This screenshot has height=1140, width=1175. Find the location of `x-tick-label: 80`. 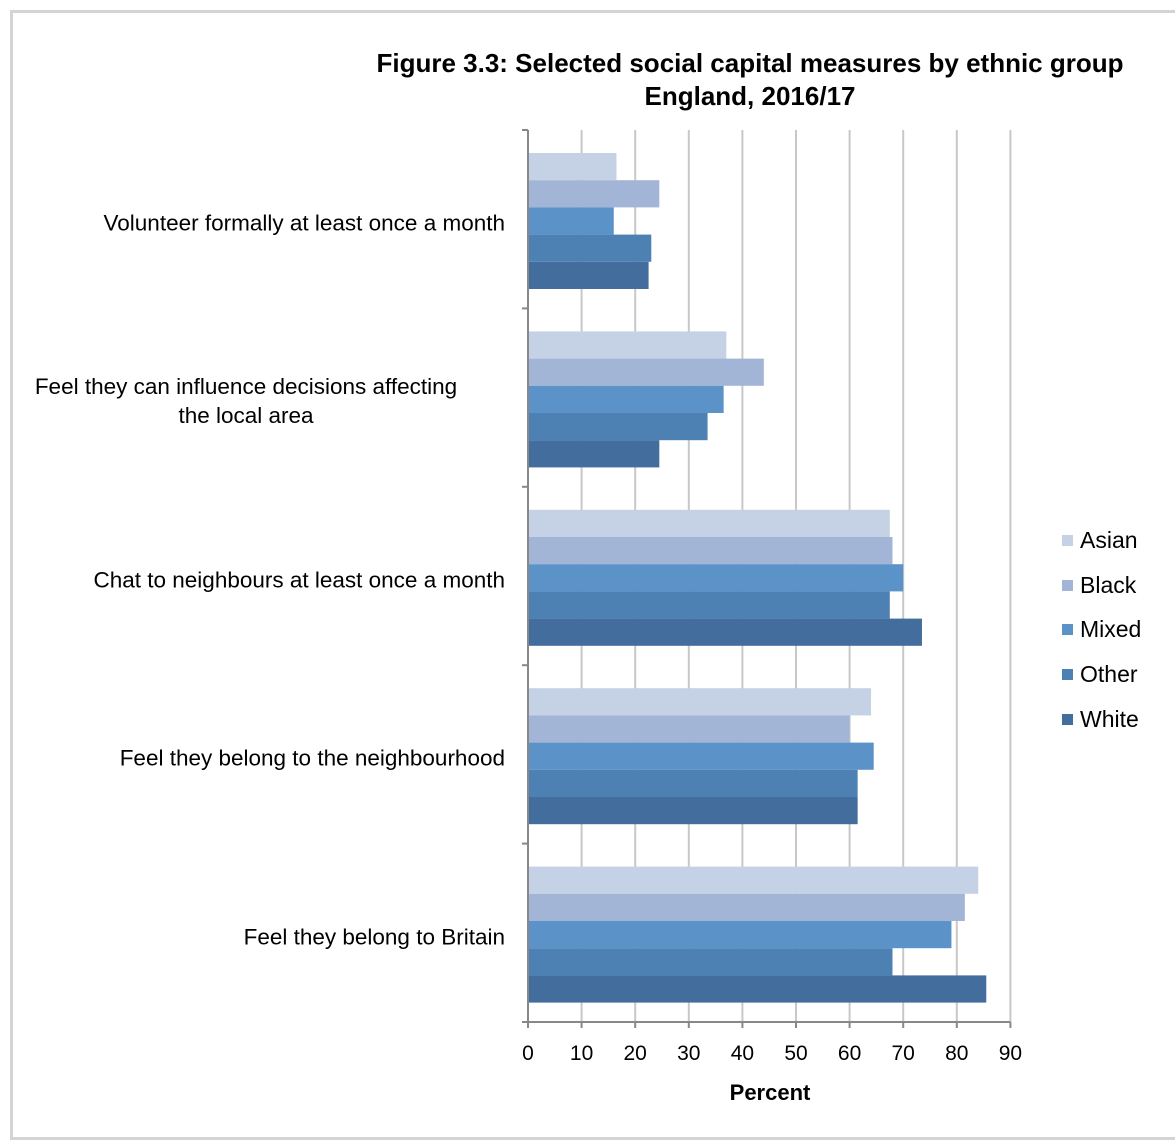

x-tick-label: 80 is located at coordinates (957, 1053).